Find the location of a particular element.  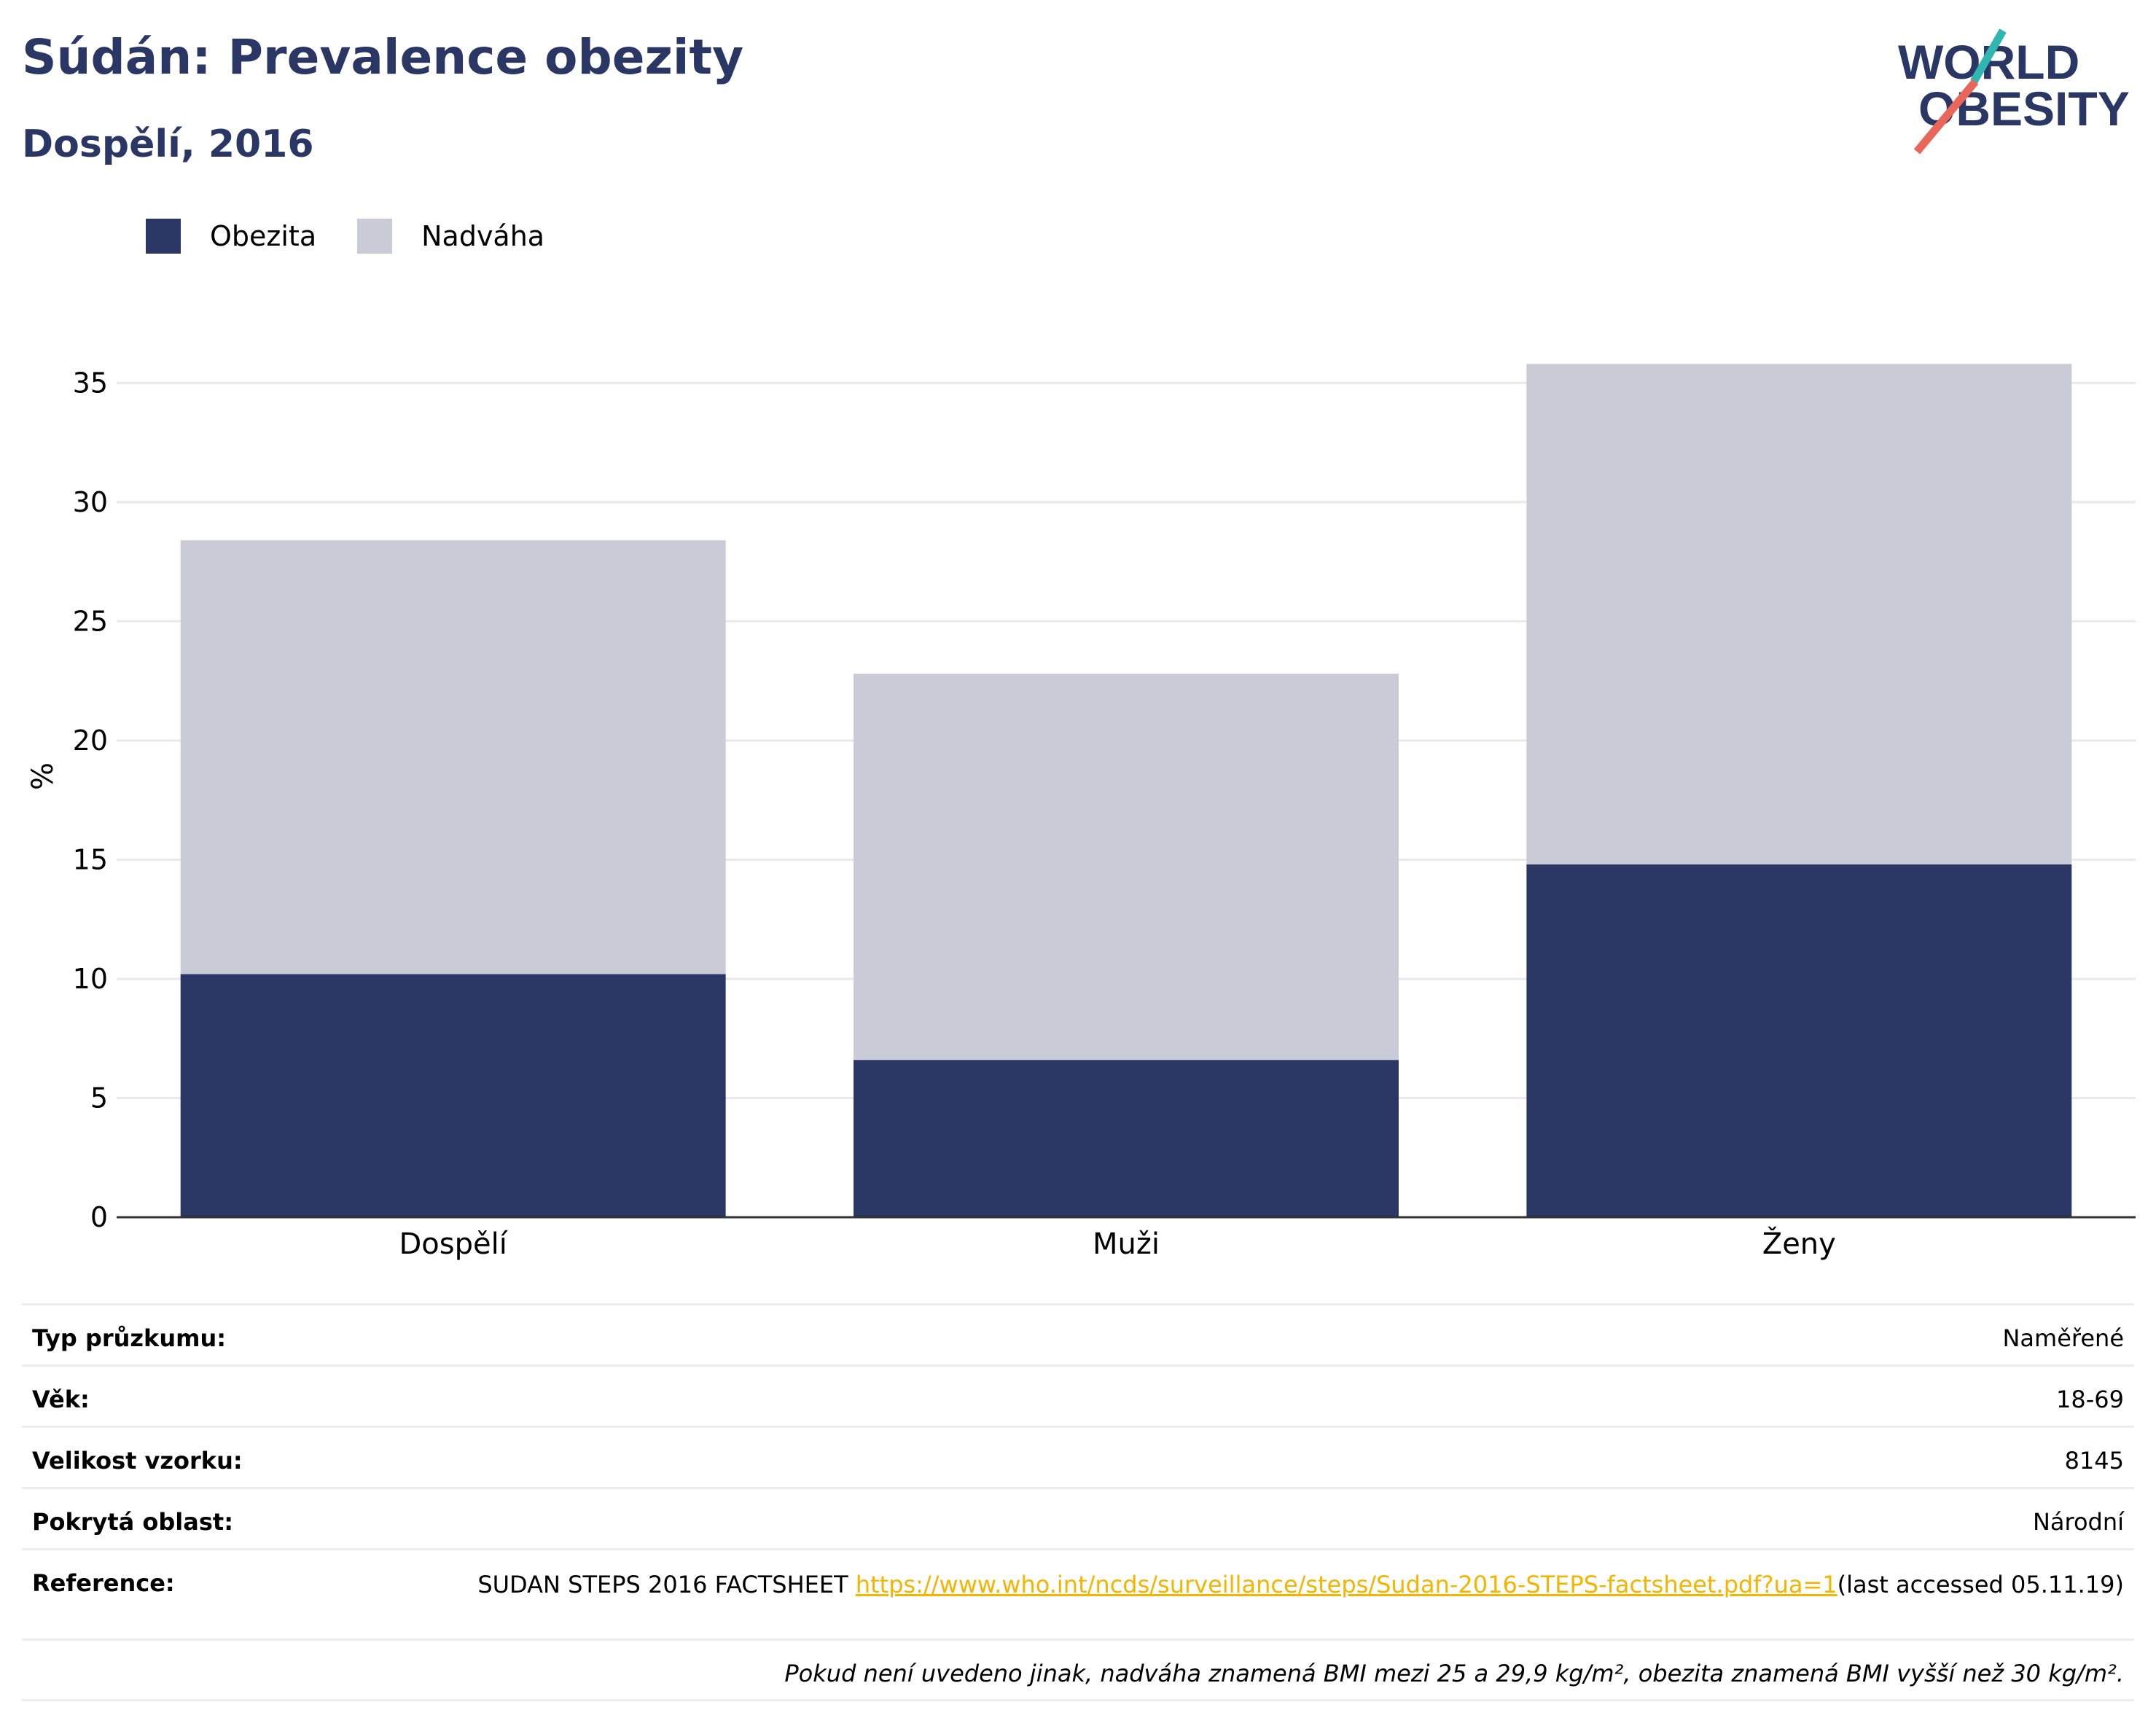

meta-key: Velikost vzorku: is located at coordinates (138, 1461).